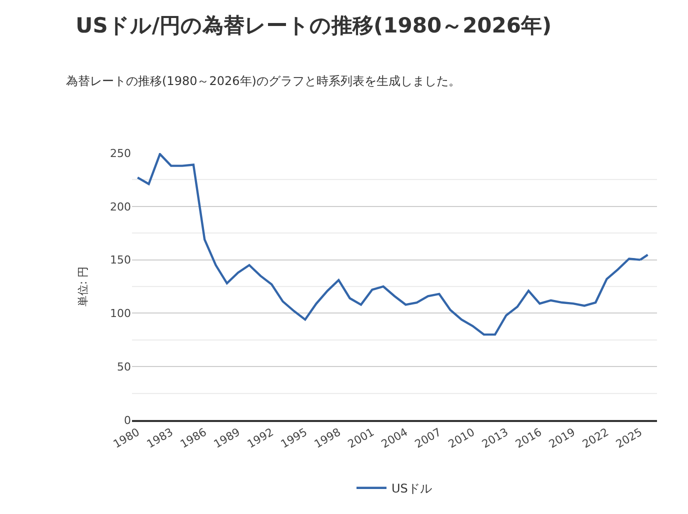 Image resolution: width=688 pixels, height=514 pixels. Describe the element at coordinates (412, 489) in the screenshot. I see `legend-label: USドル` at that location.